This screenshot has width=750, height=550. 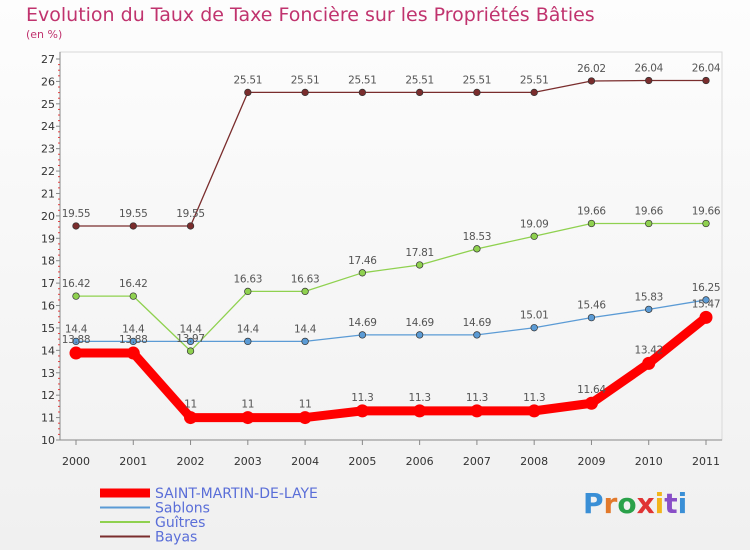 What do you see at coordinates (182, 509) in the screenshot?
I see `legend-label: Sablons` at bounding box center [182, 509].